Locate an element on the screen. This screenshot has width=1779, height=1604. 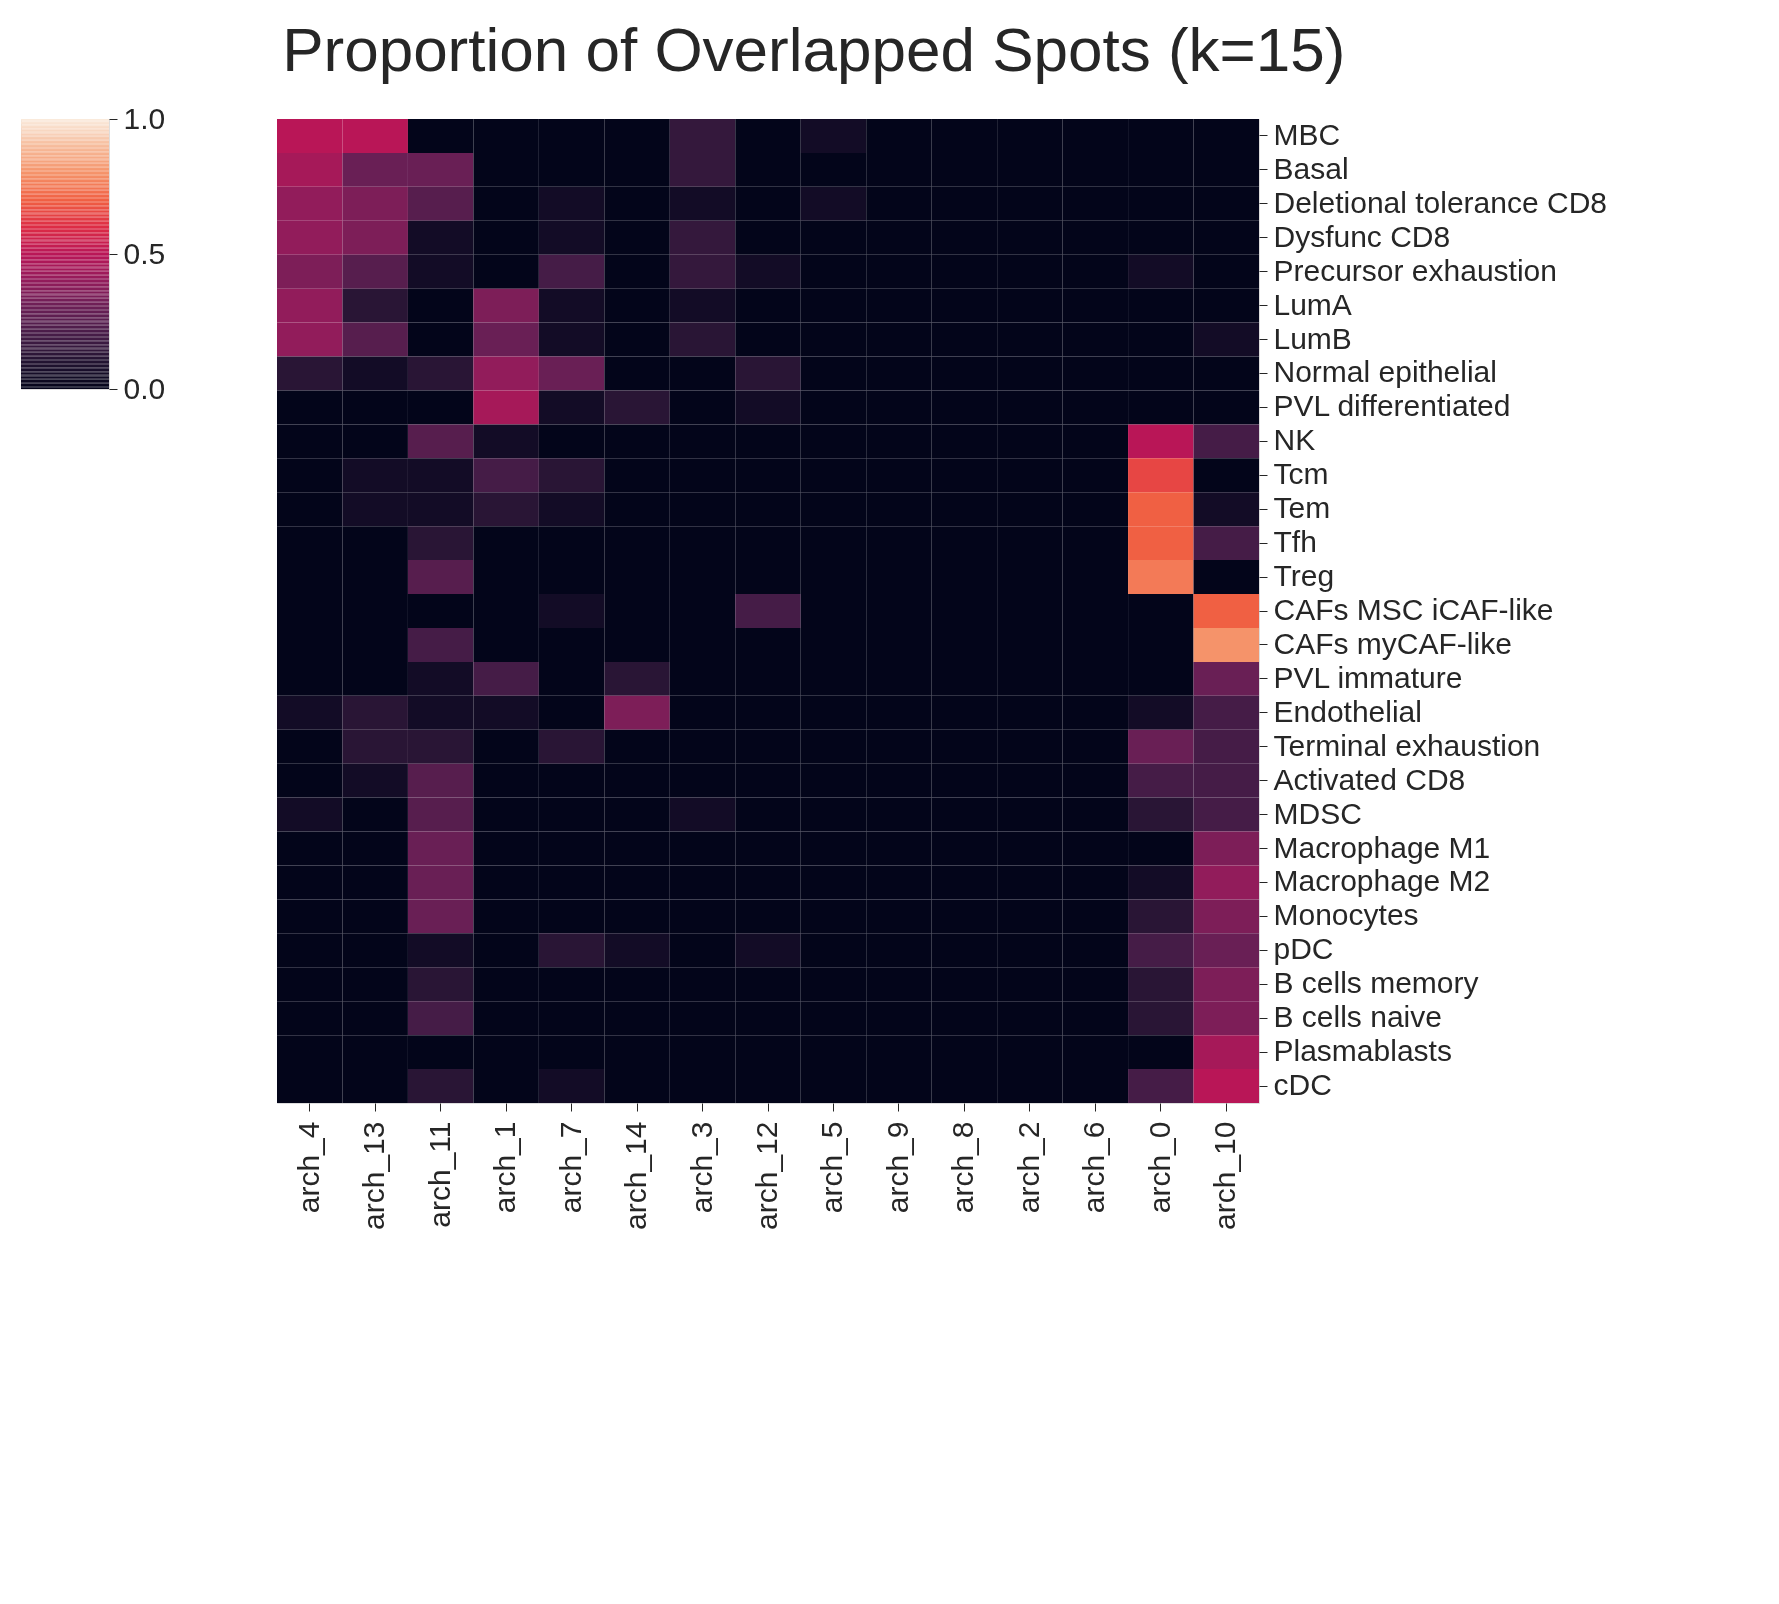
color-bar-label: 0.0 is located at coordinates (144, 388).